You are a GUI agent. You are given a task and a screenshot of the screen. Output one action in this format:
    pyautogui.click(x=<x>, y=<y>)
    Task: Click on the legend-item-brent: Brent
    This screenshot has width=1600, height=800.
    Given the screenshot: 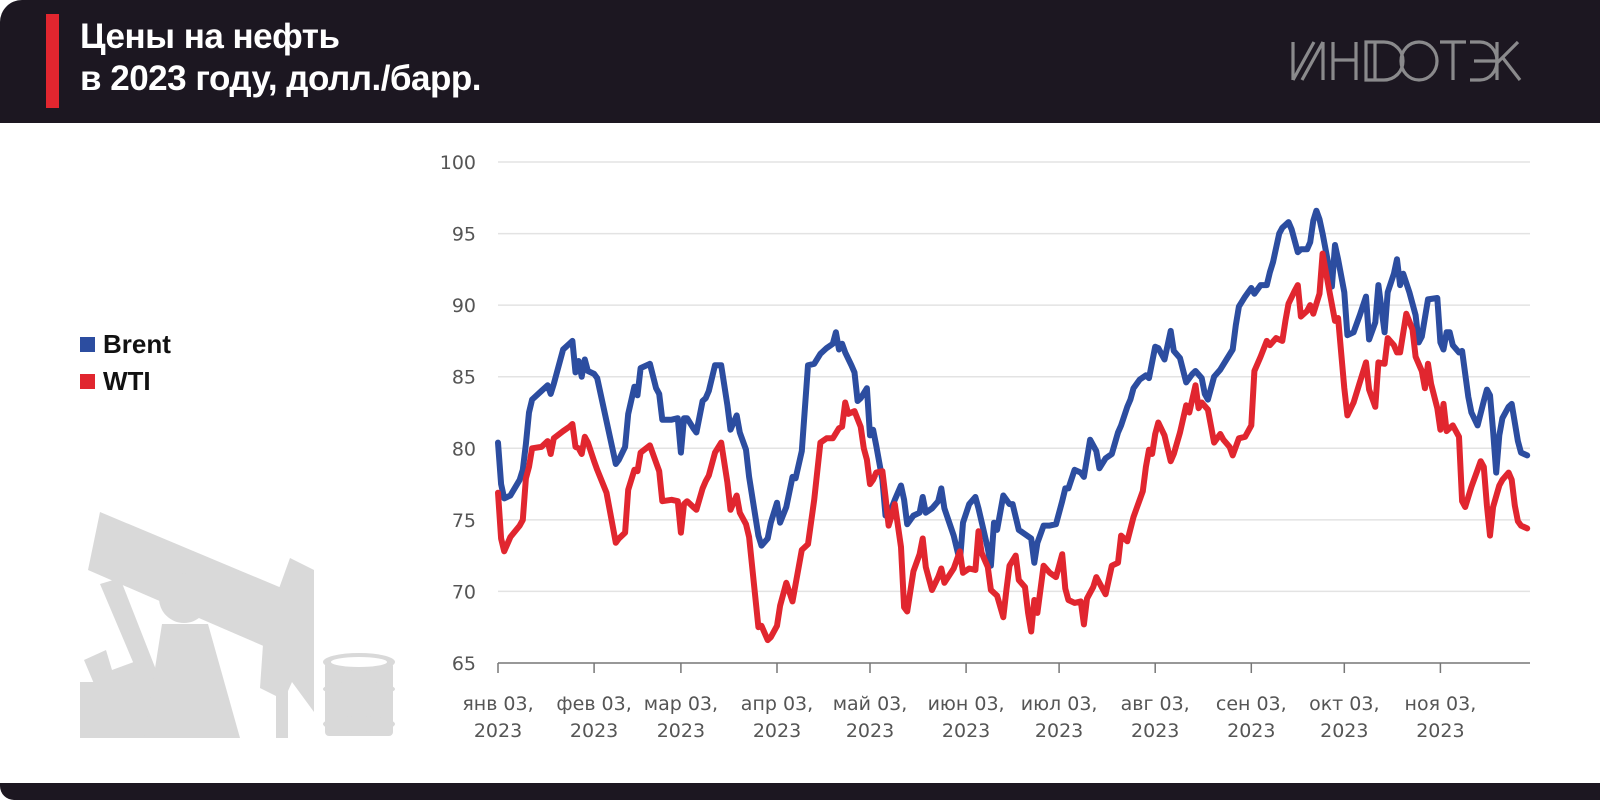 What is the action you would take?
    pyautogui.click(x=125, y=344)
    